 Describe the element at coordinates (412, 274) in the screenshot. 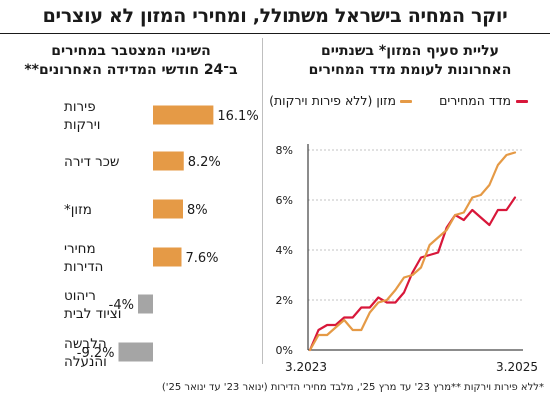

I see `price-index-line` at that location.